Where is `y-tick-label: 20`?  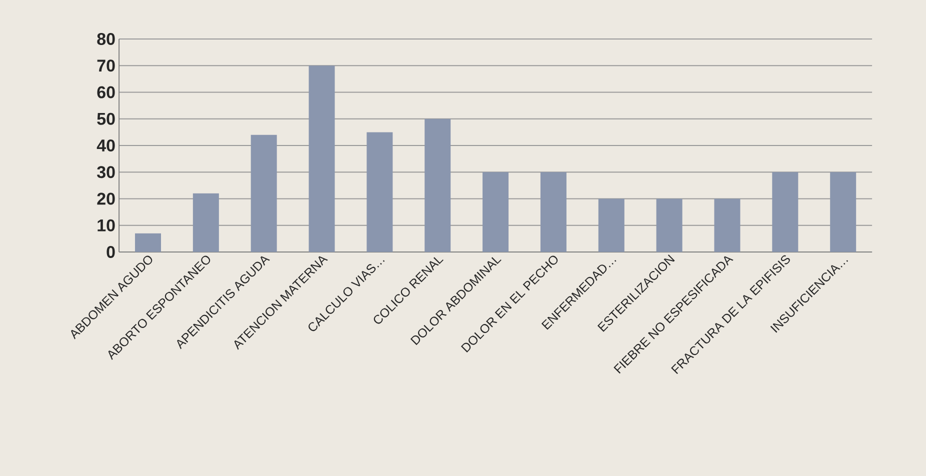 y-tick-label: 20 is located at coordinates (106, 198).